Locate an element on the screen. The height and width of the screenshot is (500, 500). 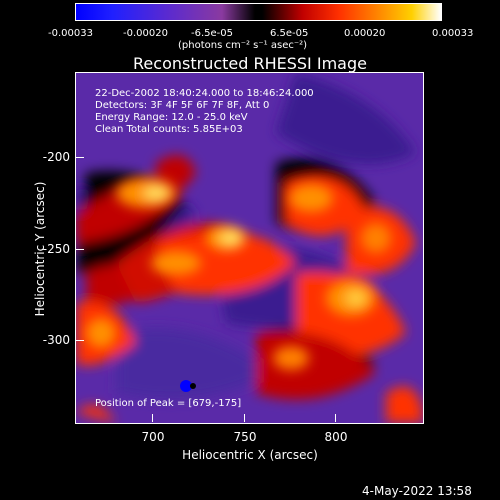
plot-title: Reconstructed RHESSI Image is located at coordinates (250, 63).